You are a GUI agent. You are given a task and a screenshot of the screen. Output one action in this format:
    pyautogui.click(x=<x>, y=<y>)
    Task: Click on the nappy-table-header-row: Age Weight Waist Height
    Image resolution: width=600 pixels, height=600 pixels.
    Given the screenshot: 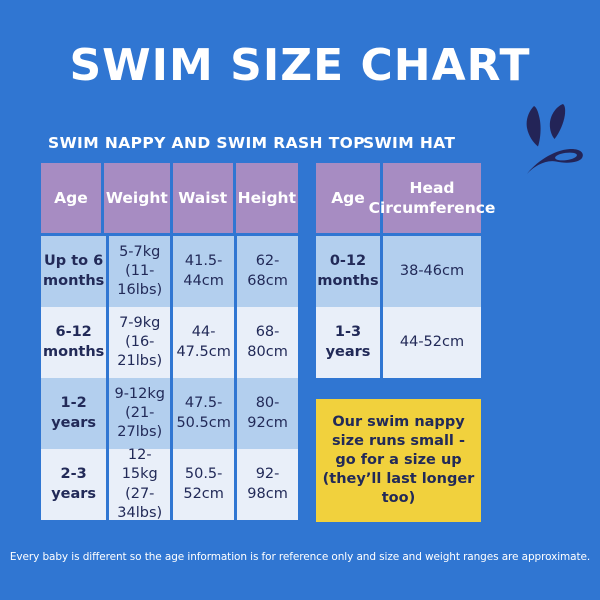 What is the action you would take?
    pyautogui.click(x=169, y=198)
    